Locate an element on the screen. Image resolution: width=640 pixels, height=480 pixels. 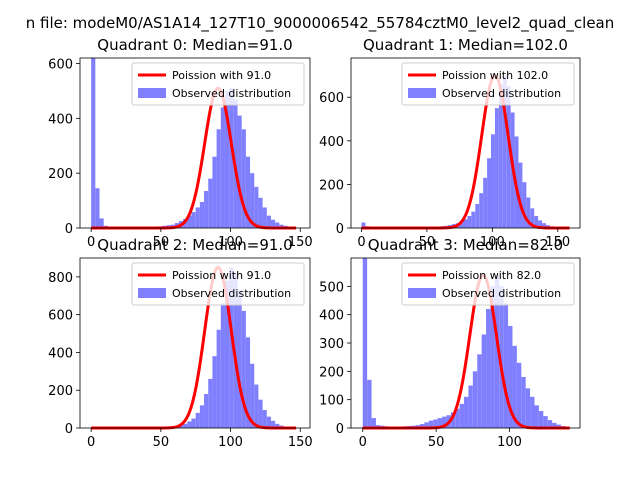
subplot-title: Quadrant 1: Median=102.0 is located at coordinates (465, 45).